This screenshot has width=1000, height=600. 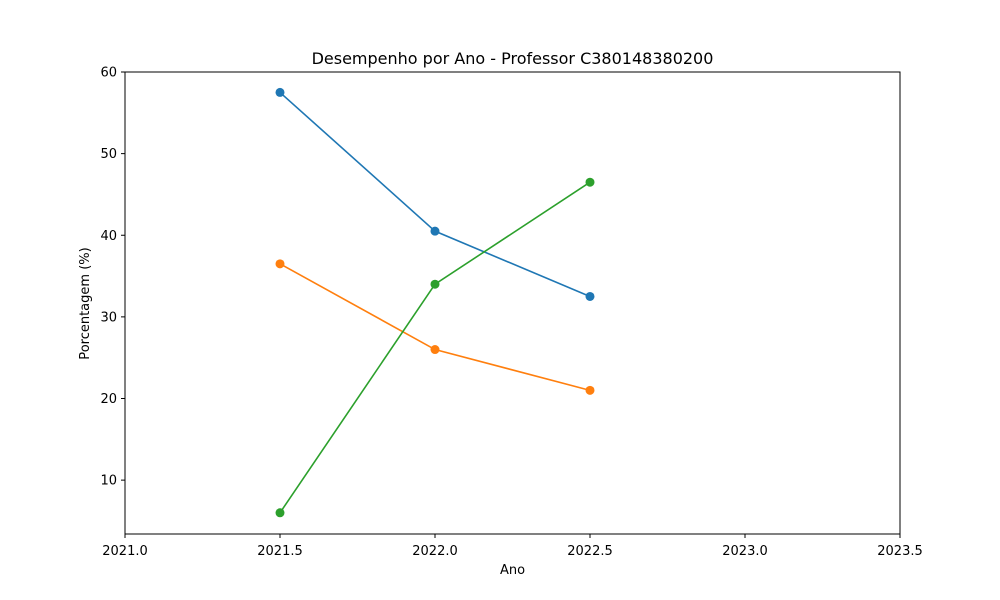 I want to click on y-tick-label: 40, so click(x=108, y=236).